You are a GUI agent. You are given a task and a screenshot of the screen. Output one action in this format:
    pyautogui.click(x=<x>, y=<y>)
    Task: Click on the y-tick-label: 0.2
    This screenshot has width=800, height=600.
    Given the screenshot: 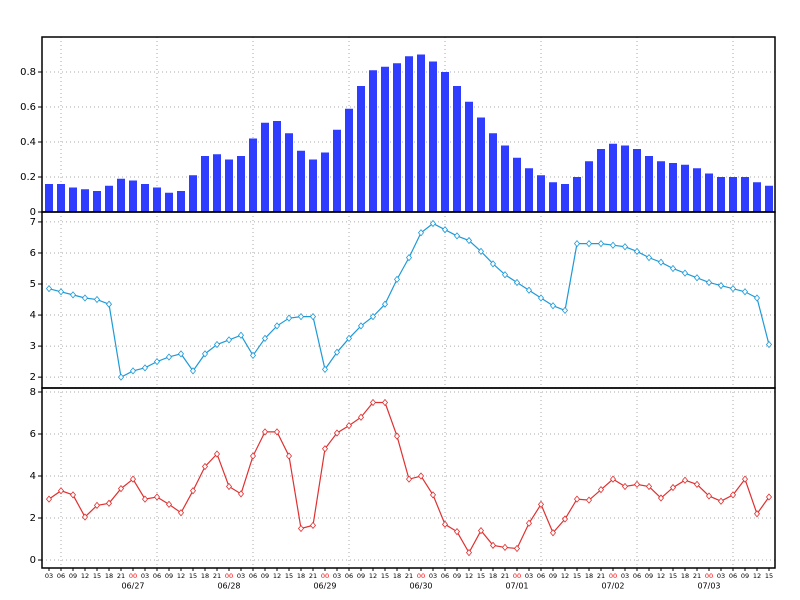 What is the action you would take?
    pyautogui.click(x=28, y=177)
    